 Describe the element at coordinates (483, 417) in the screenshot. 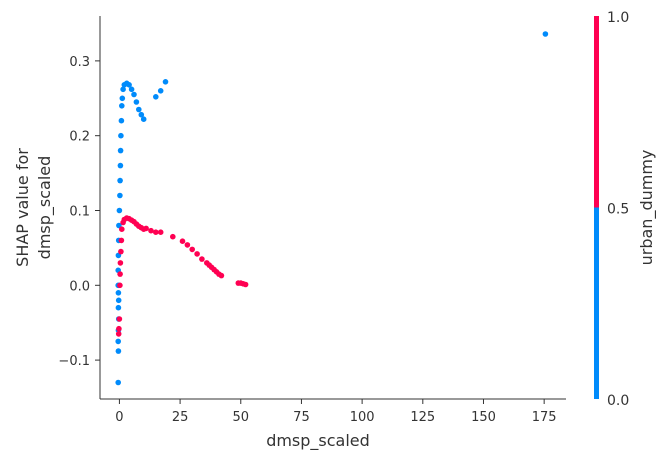

I see `x-tick-label-6: 150` at that location.